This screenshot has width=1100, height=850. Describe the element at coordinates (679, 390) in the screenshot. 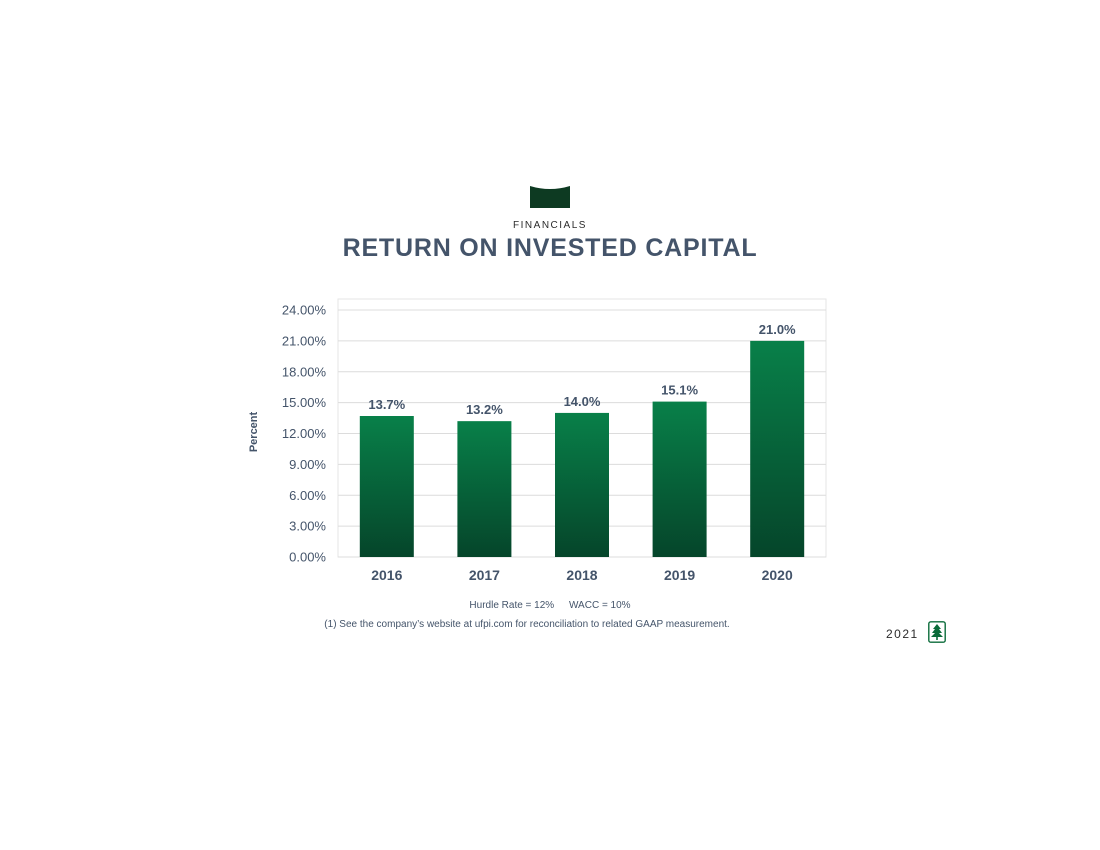

I see `data-label-2019: 15.1%` at that location.